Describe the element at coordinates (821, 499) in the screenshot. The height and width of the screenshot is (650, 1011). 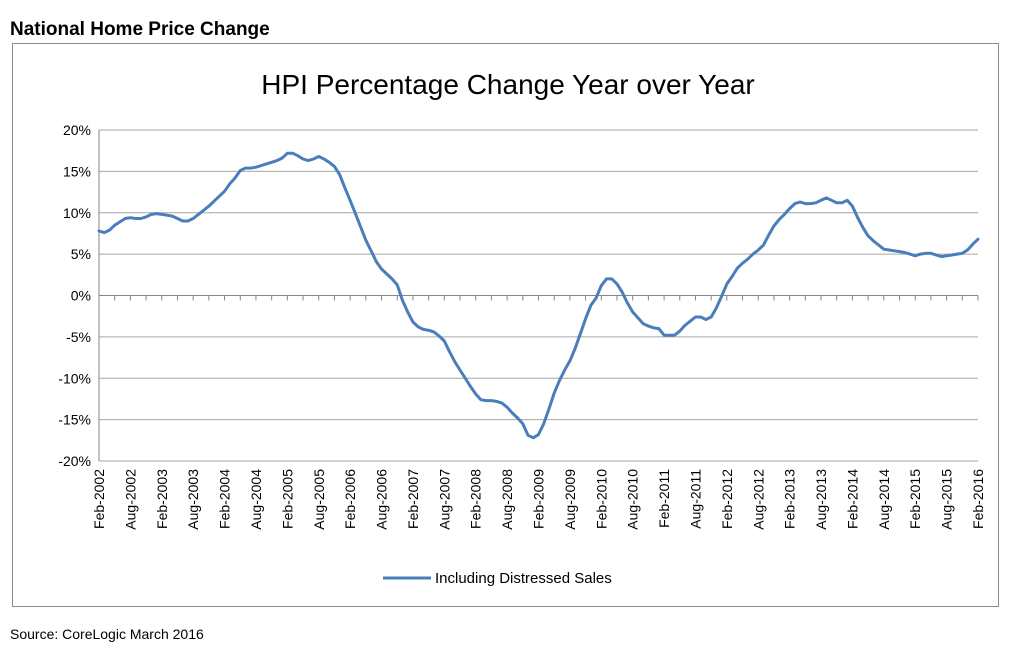
I see `x-tick-label: Aug-2013` at that location.